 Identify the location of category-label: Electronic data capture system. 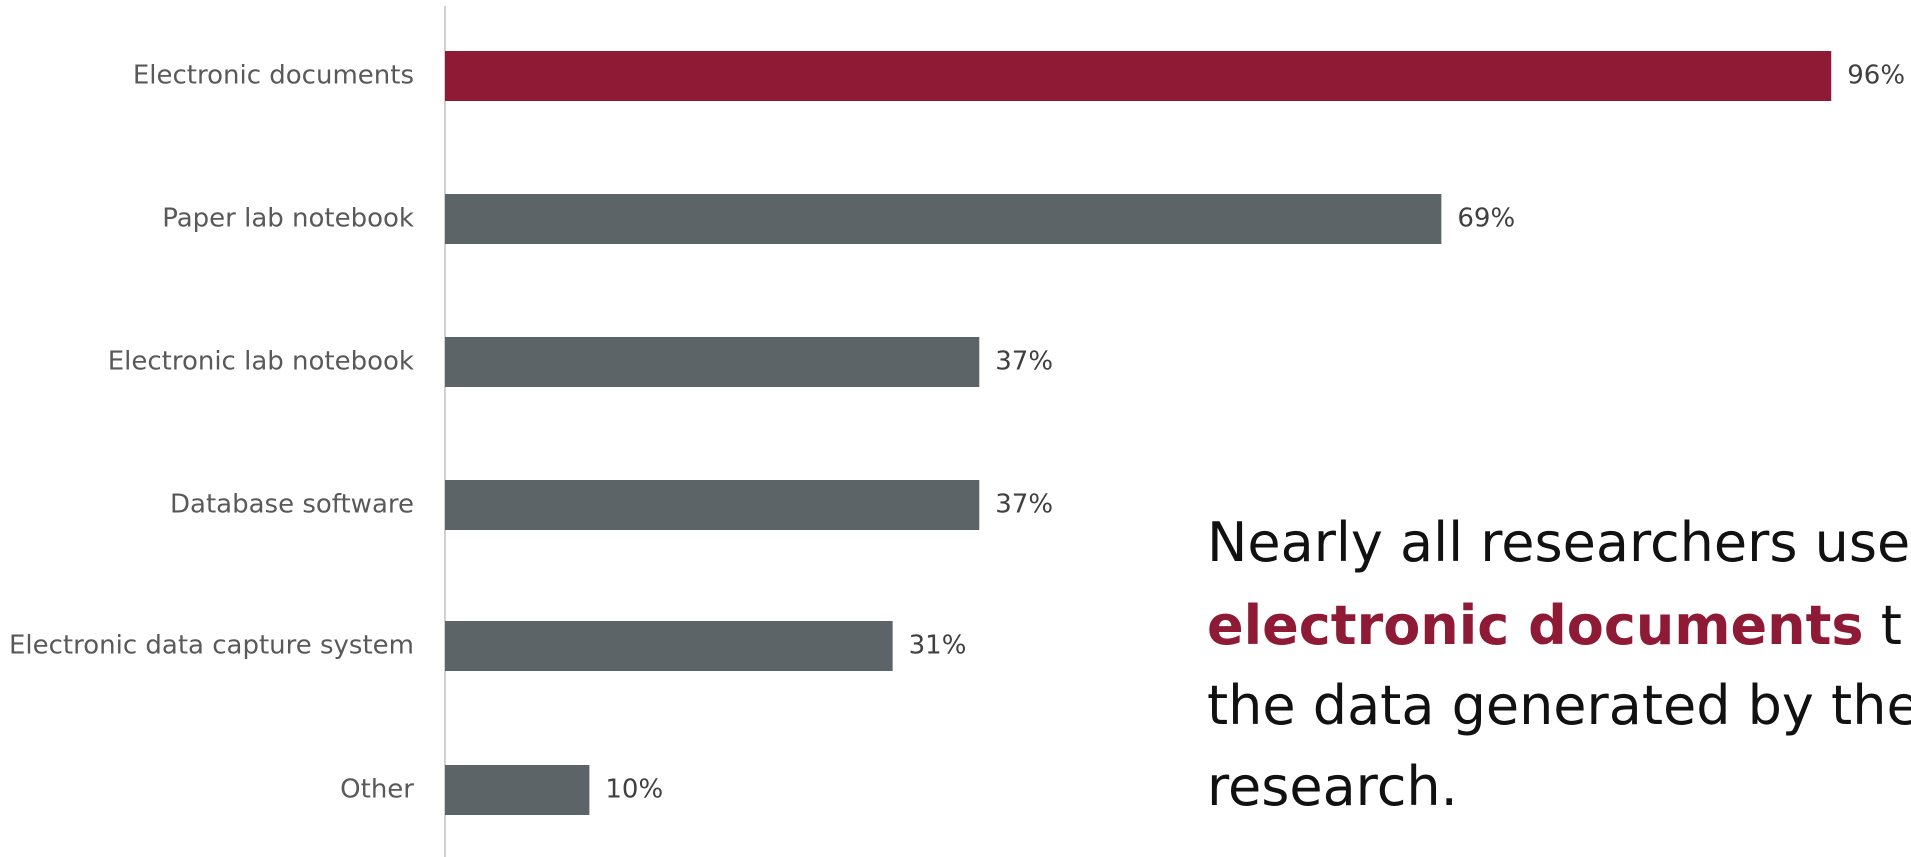
(211, 646).